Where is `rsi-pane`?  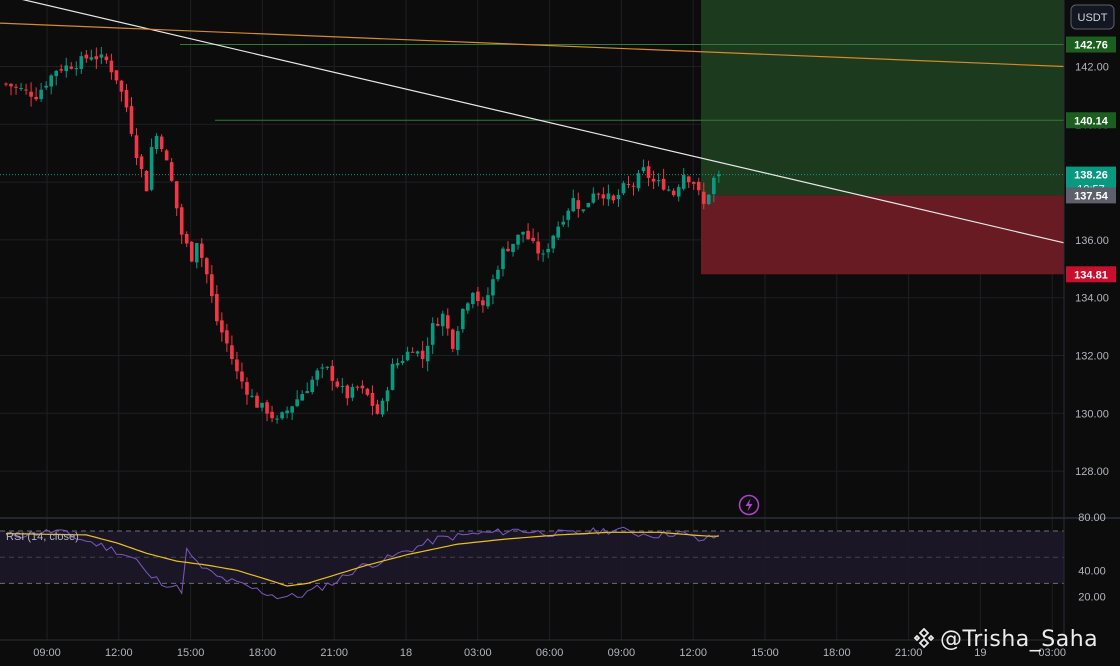 rsi-pane is located at coordinates (532, 563).